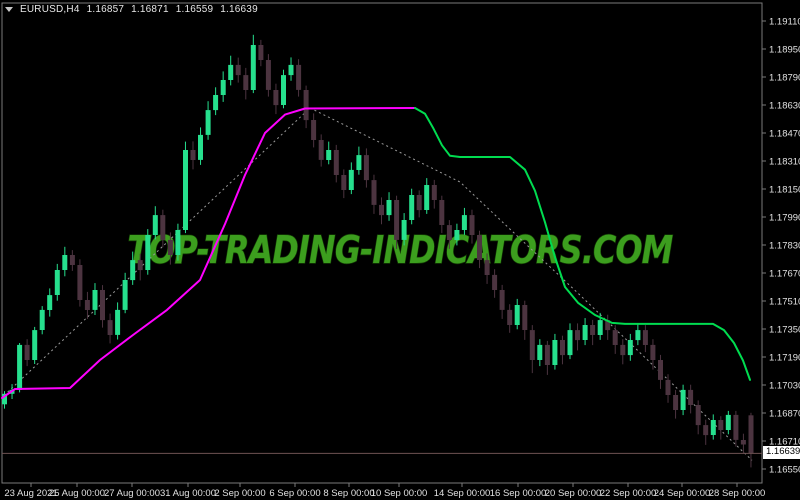 This screenshot has height=500, width=800. What do you see at coordinates (784, 414) in the screenshot?
I see `price-axis-label: 1.16870` at bounding box center [784, 414].